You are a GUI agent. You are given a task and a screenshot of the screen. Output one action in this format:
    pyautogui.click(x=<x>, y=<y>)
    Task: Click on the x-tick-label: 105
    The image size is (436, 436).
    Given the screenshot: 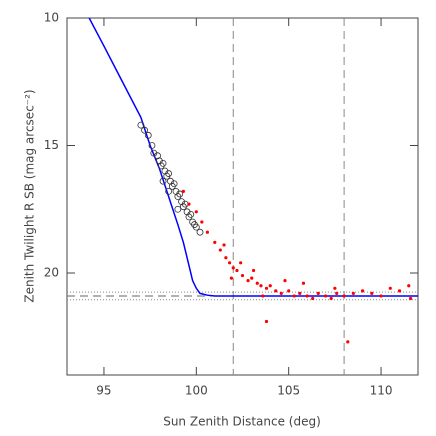 What is the action you would take?
    pyautogui.click(x=288, y=391)
    